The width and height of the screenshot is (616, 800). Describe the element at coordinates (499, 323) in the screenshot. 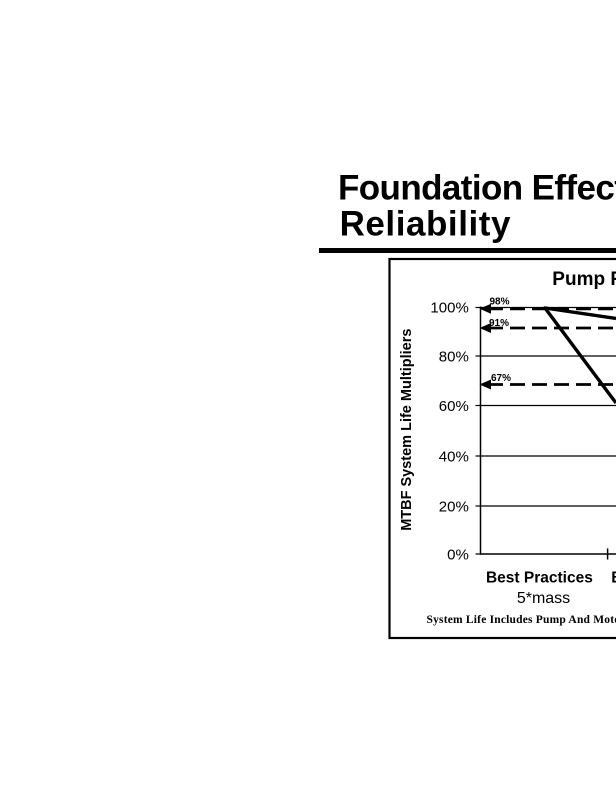

I see `svg-text: 91%` at that location.